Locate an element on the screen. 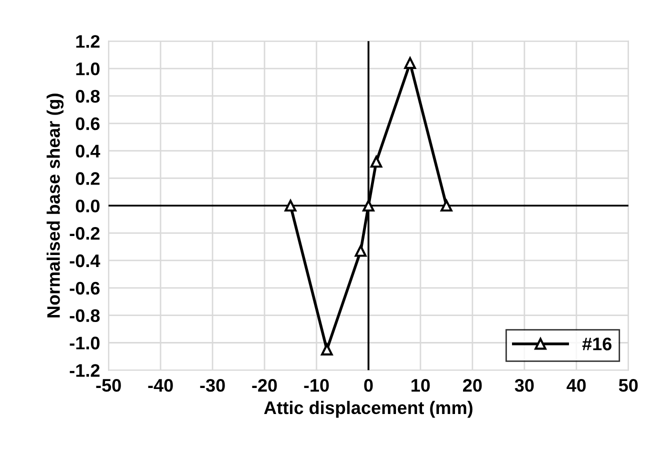 The width and height of the screenshot is (658, 457). x-tick-label: 20 is located at coordinates (472, 385).